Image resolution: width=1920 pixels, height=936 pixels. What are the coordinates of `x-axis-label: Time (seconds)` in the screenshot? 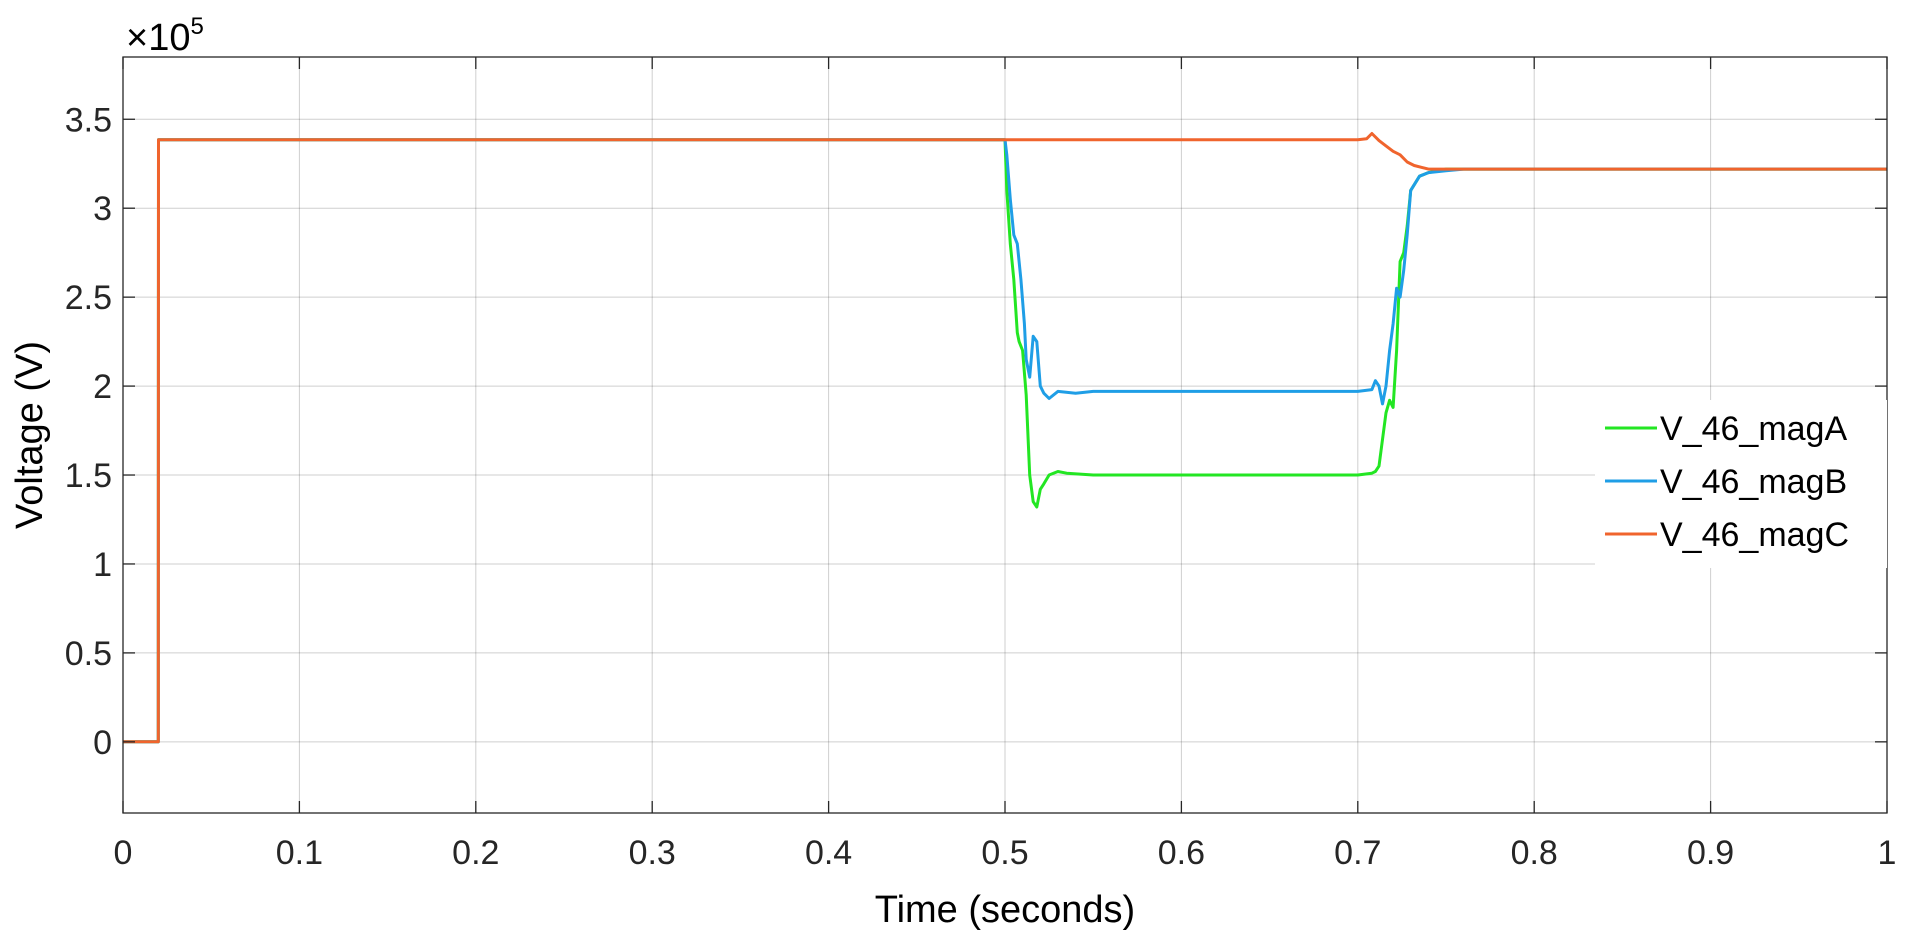 It's located at (1005, 910).